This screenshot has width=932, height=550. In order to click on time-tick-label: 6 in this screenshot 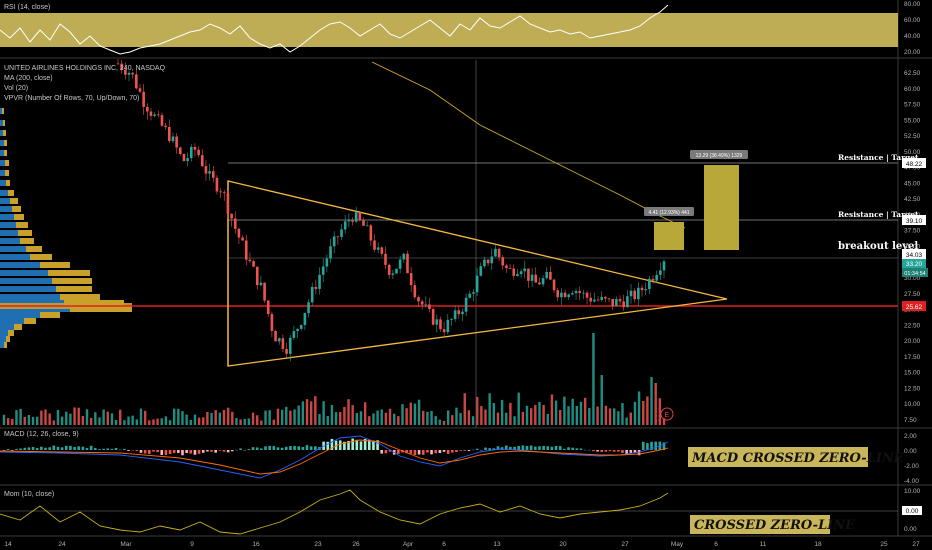, I will do `click(716, 544)`.